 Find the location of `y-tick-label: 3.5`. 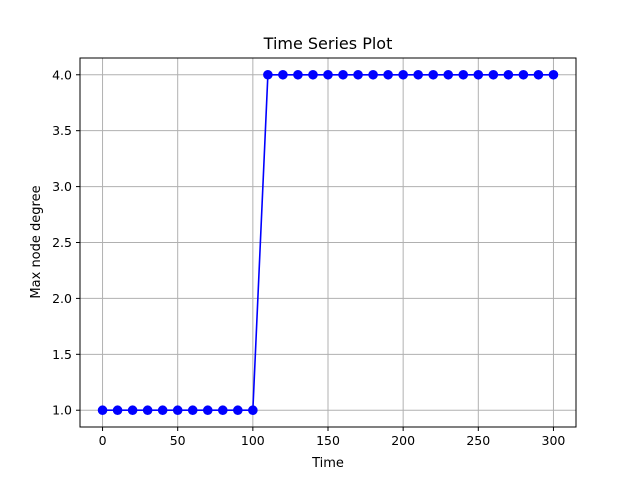

y-tick-label: 3.5 is located at coordinates (62, 130).